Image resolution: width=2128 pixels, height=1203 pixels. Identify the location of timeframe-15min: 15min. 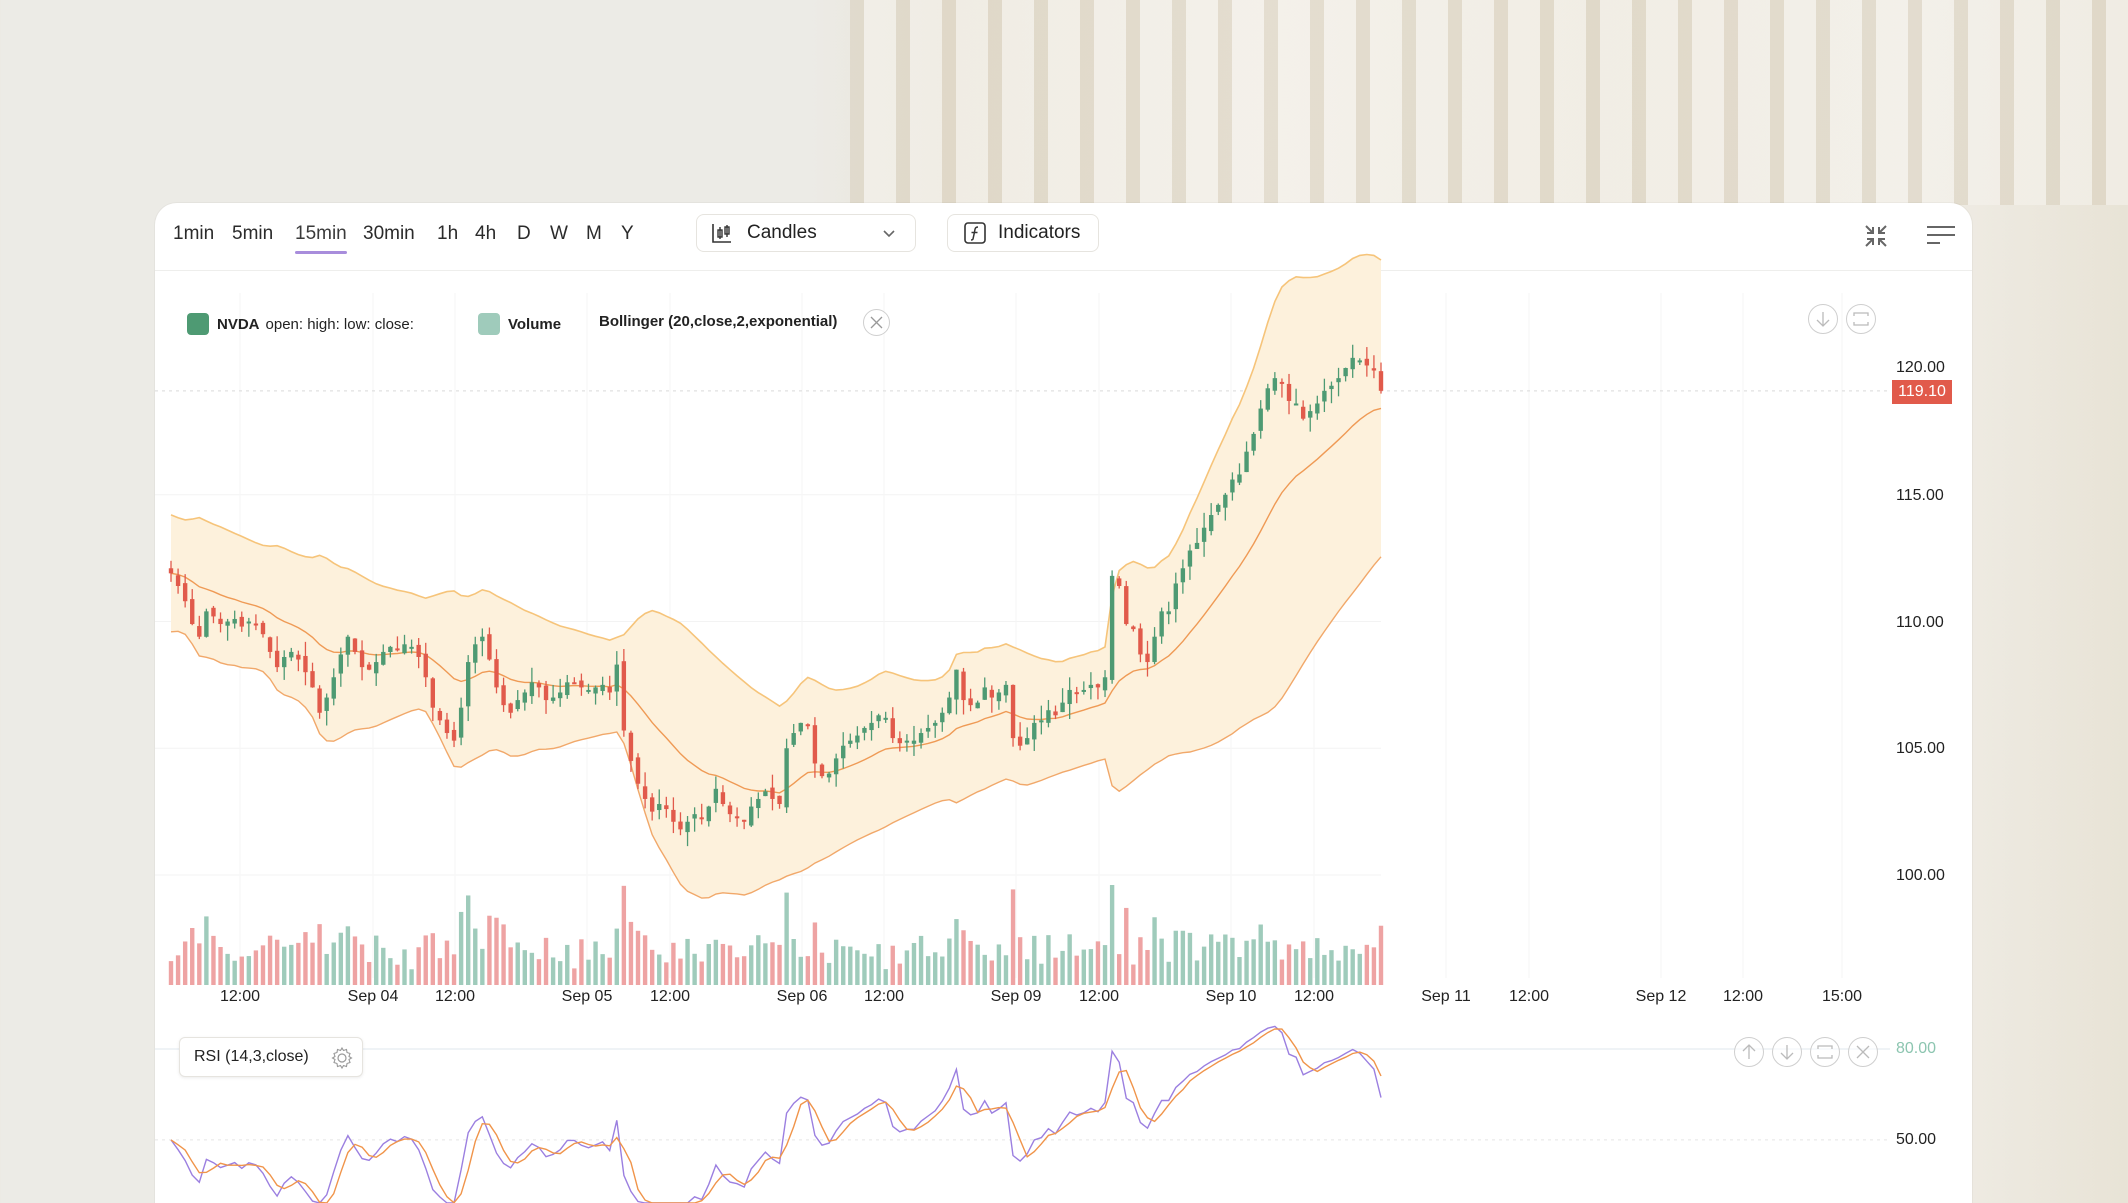
(321, 238).